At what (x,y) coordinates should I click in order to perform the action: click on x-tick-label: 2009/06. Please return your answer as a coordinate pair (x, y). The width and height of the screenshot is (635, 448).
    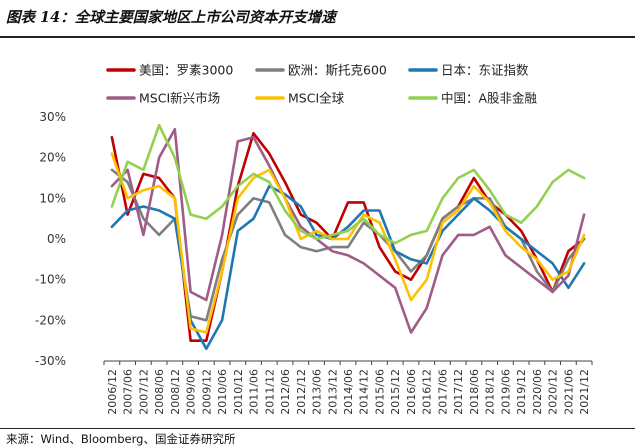
    Looking at the image, I should click on (191, 392).